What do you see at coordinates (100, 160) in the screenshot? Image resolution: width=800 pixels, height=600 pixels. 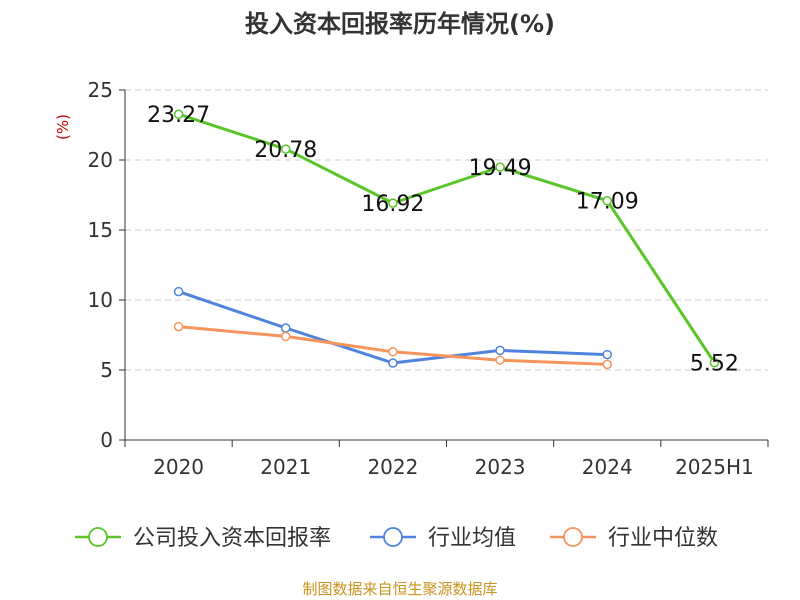 I see `y-tick-label: 20` at bounding box center [100, 160].